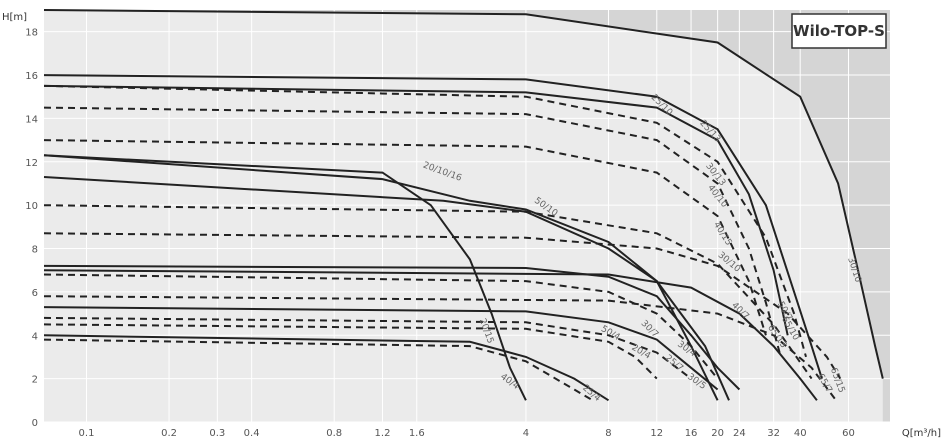  Describe the element at coordinates (87, 433) in the screenshot. I see `x-tick-label: 0.1` at that location.